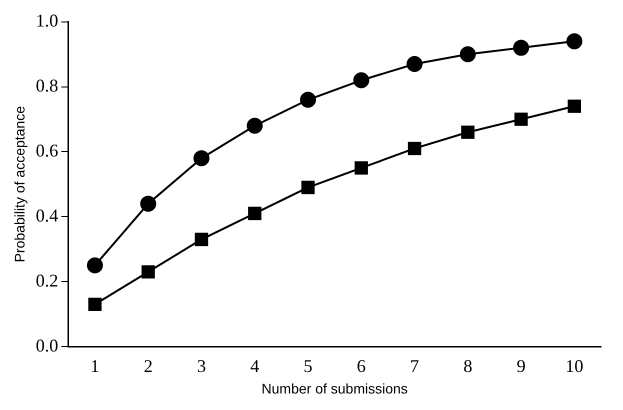 This screenshot has height=410, width=623. Describe the element at coordinates (47, 280) in the screenshot. I see `y-tick-label: 0.2` at that location.